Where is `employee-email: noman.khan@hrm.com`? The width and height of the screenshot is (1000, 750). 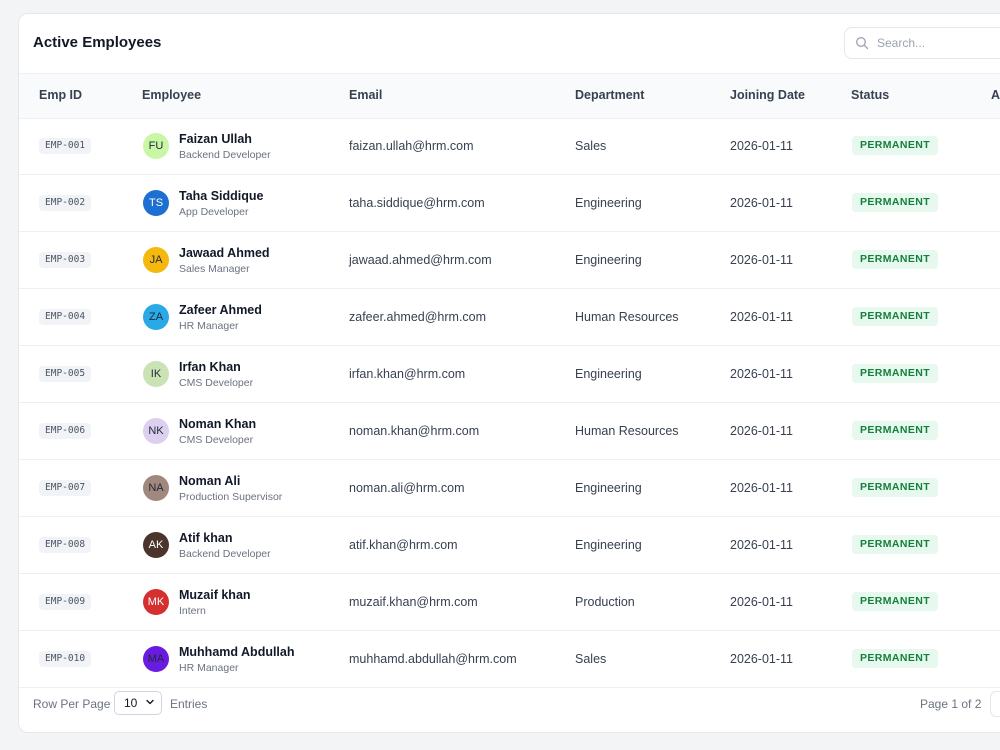 employee-email: noman.khan@hrm.com is located at coordinates (414, 431).